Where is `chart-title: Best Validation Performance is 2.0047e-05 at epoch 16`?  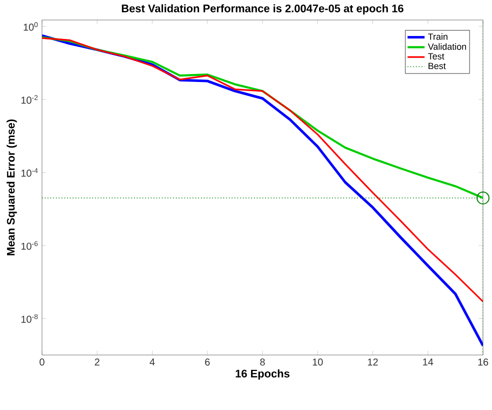 chart-title: Best Validation Performance is 2.0047e-05 at epoch 16 is located at coordinates (263, 9).